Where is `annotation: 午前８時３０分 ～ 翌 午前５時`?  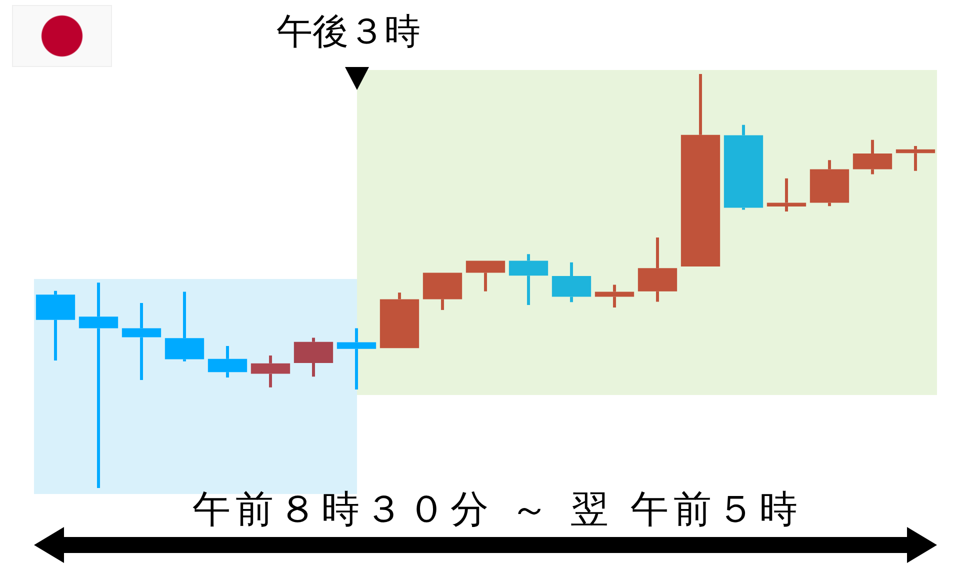 annotation: 午前８時３０分 ～ 翌 午前５時 is located at coordinates (497, 508).